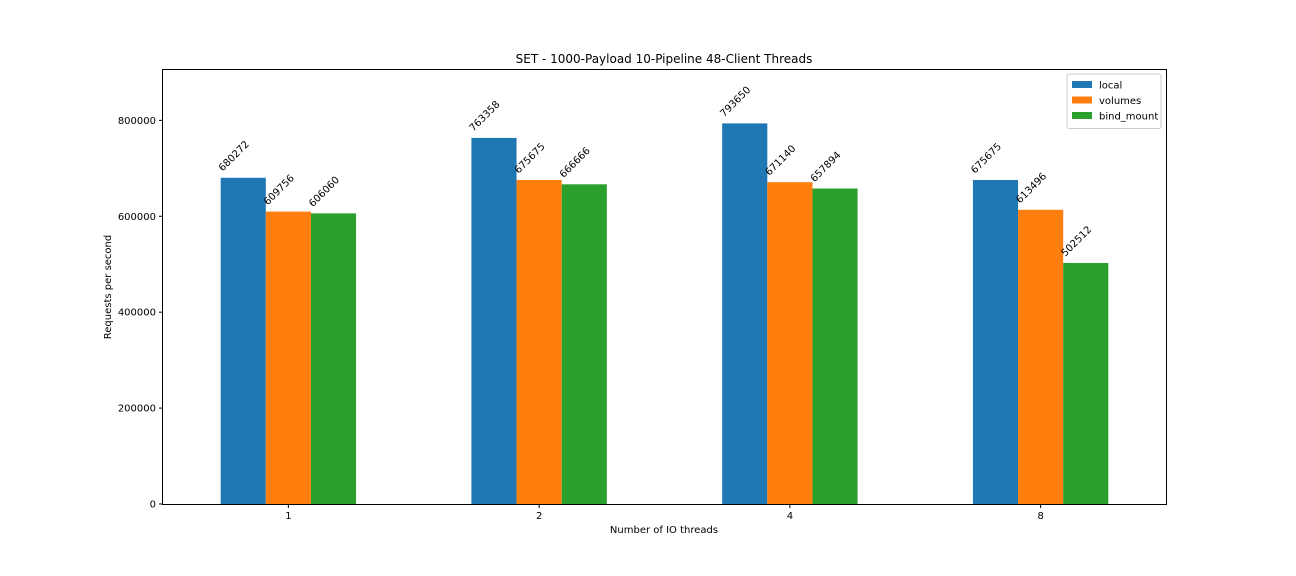 This screenshot has width=1296, height=576. Describe the element at coordinates (485, 116) in the screenshot. I see `data-label-local-2: 763358` at that location.